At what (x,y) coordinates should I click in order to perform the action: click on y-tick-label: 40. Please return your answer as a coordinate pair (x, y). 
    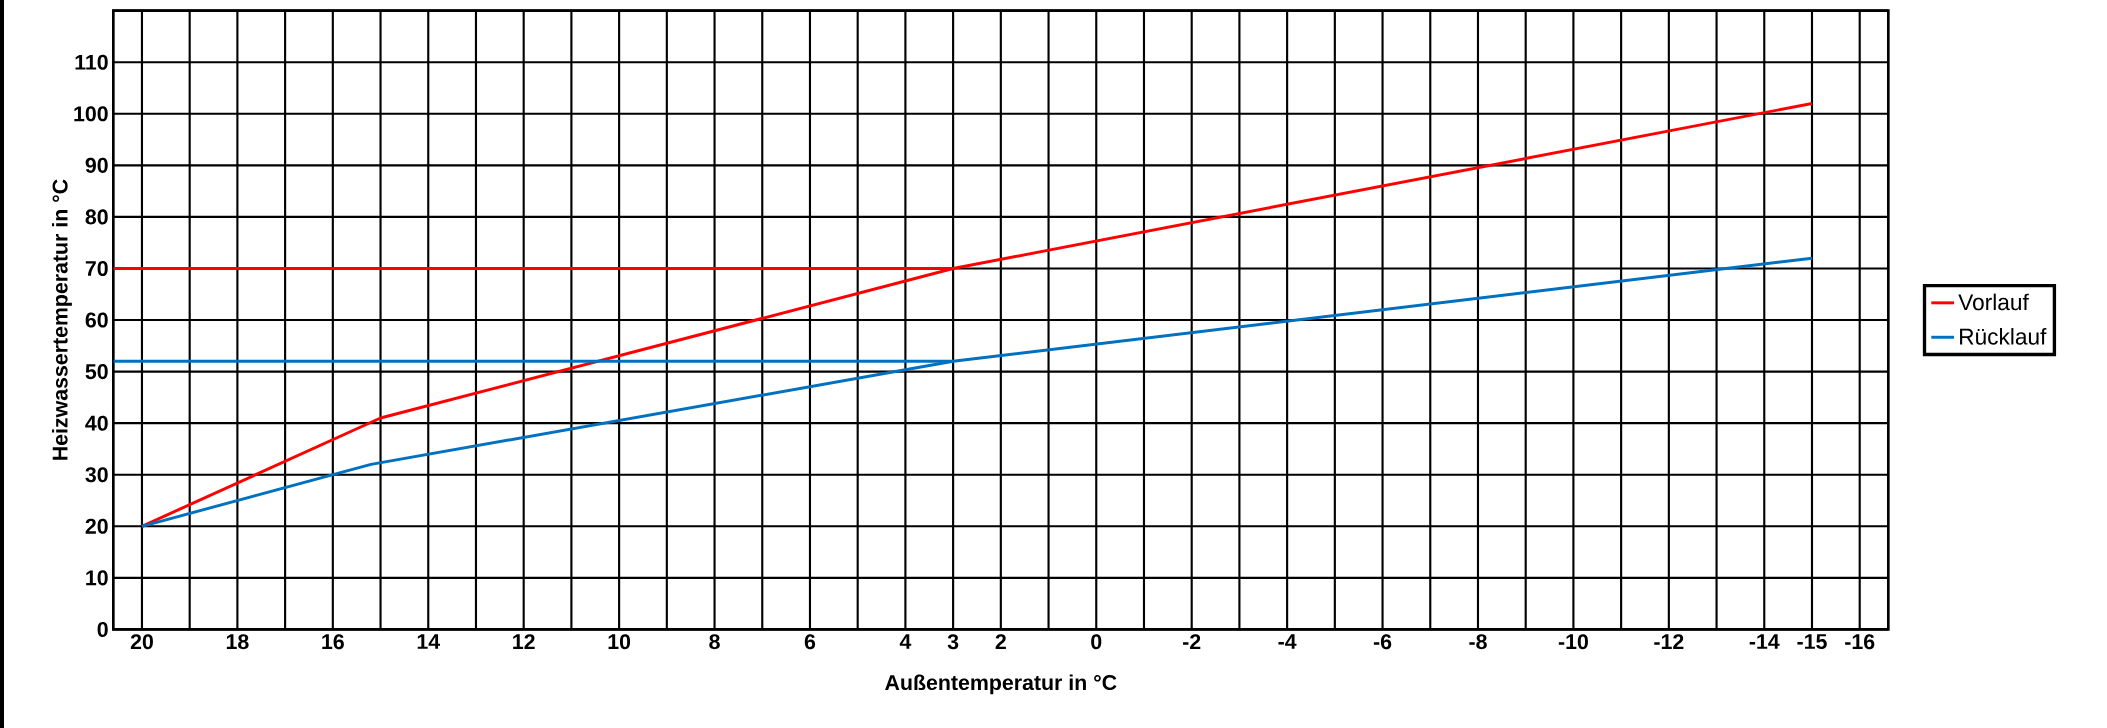
    Looking at the image, I should click on (96, 423).